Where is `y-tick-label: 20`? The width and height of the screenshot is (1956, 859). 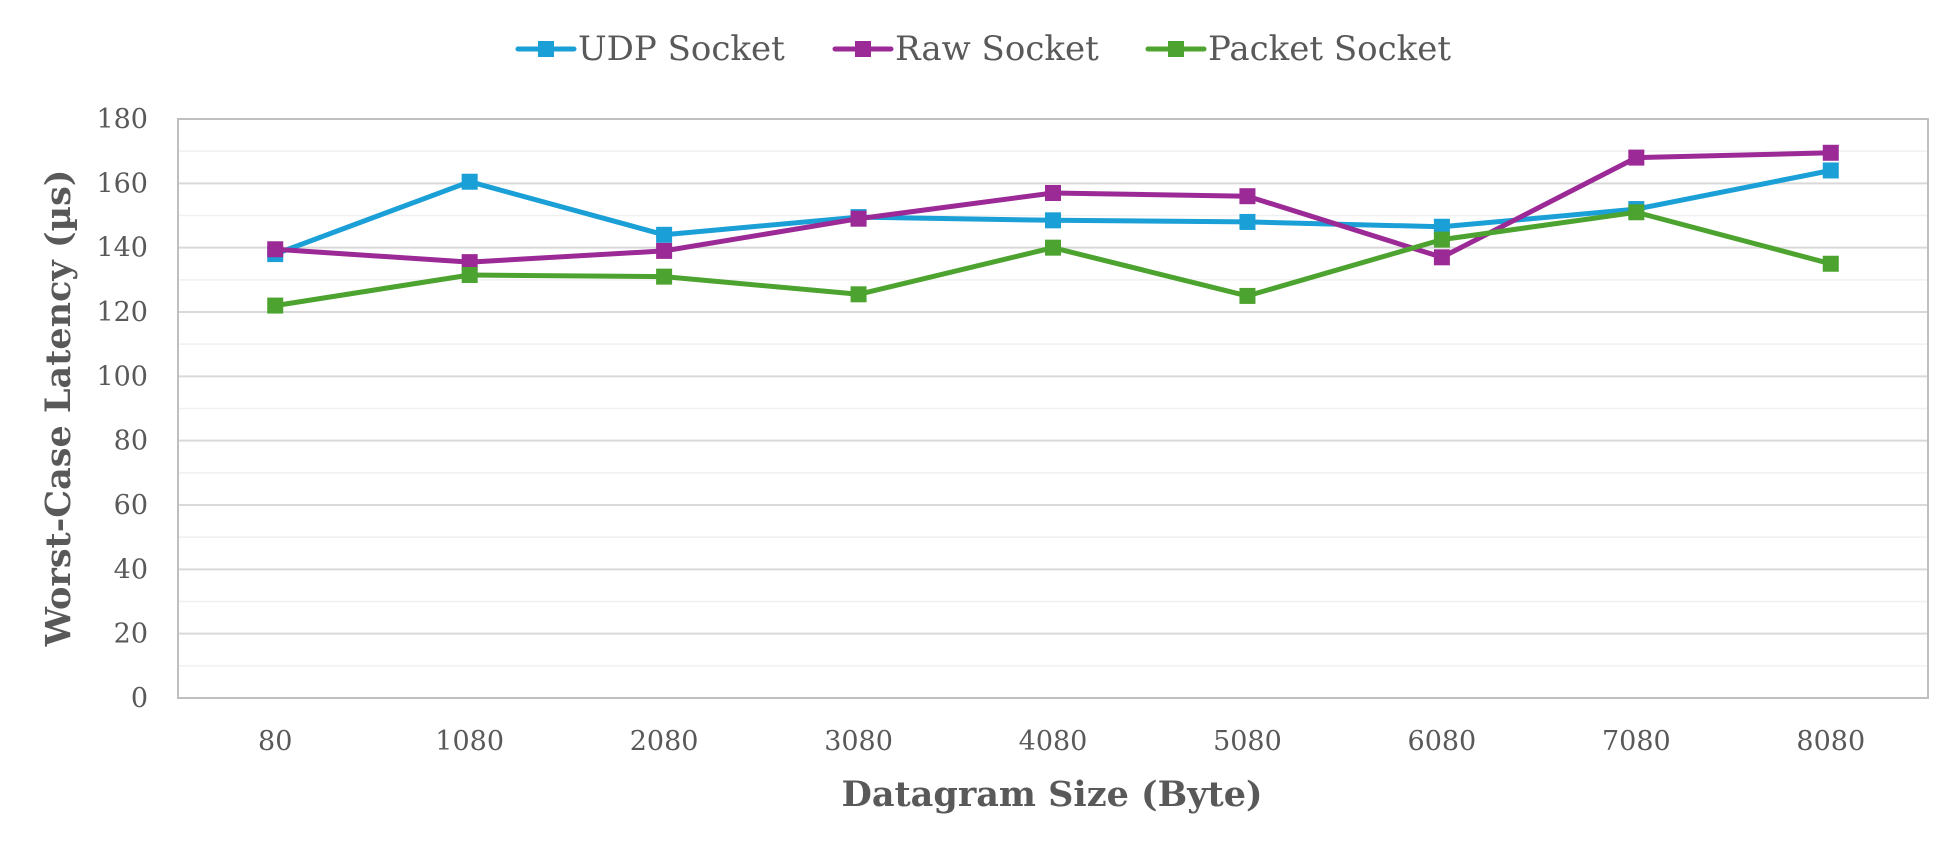 y-tick-label: 20 is located at coordinates (131, 634).